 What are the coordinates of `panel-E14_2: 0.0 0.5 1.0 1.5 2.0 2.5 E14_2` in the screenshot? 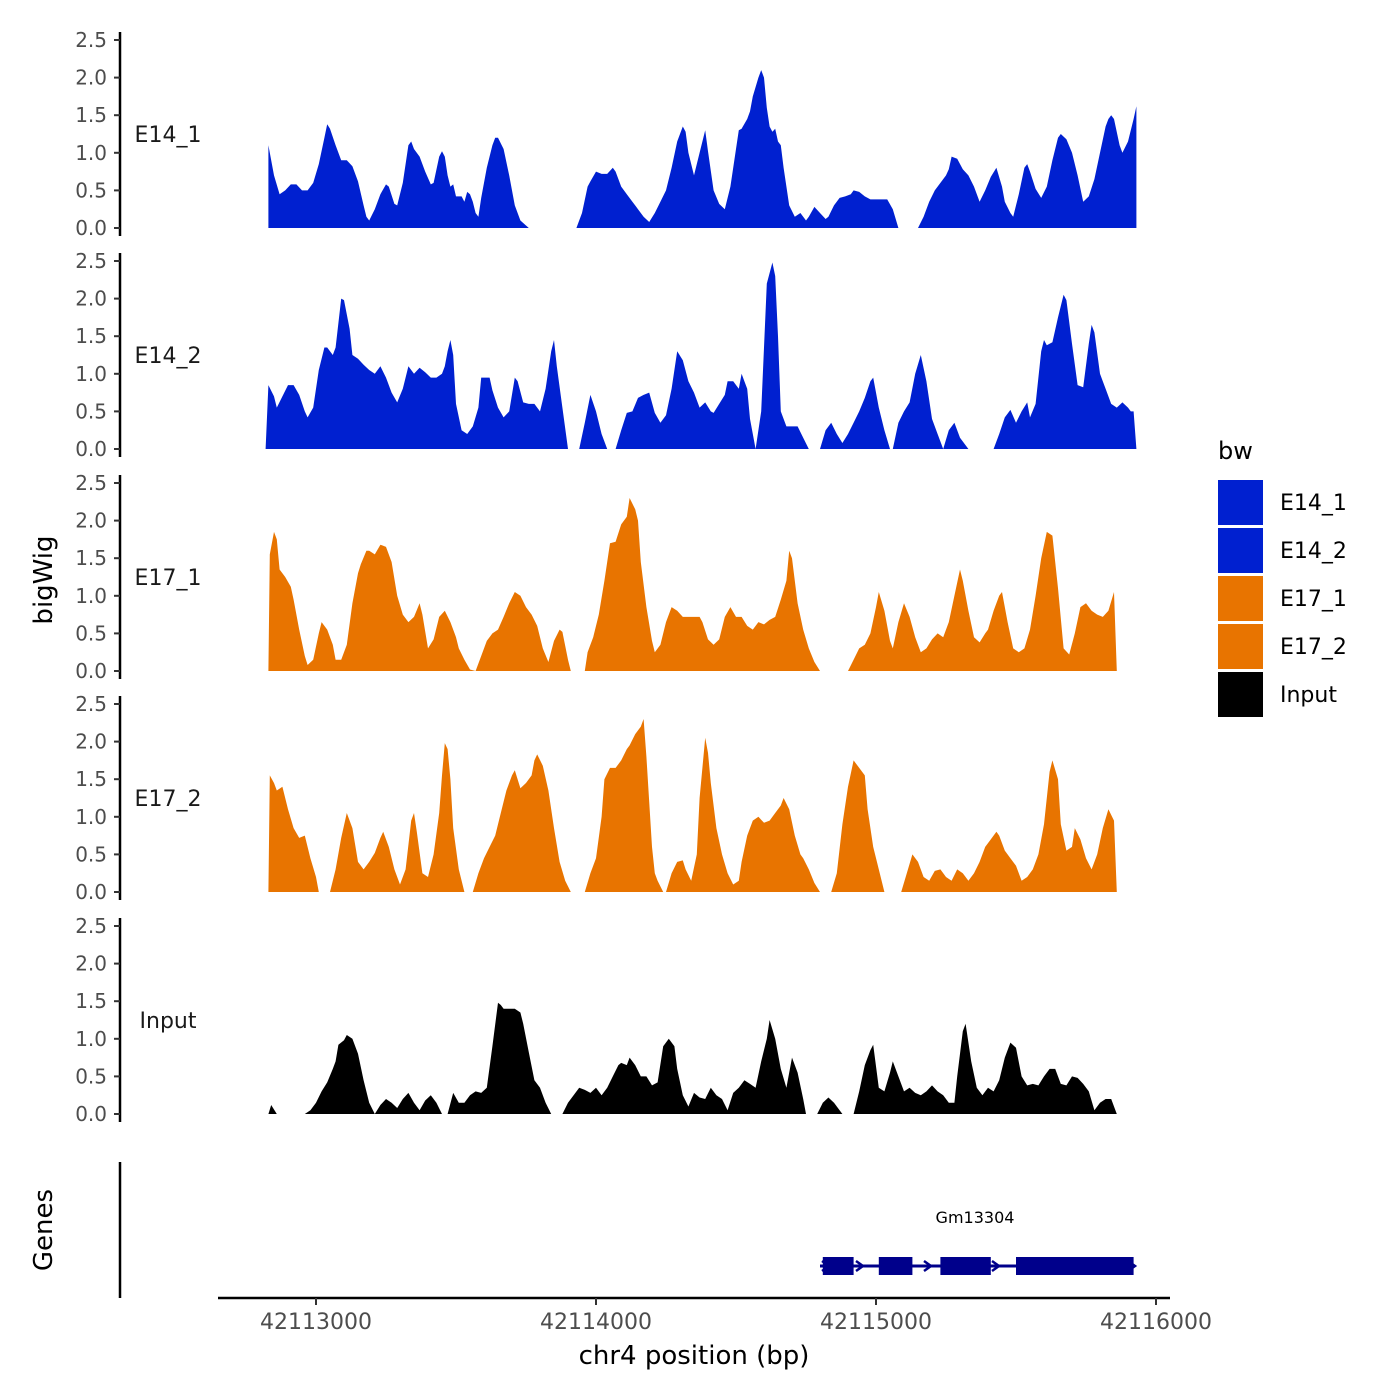 It's located at (606, 355).